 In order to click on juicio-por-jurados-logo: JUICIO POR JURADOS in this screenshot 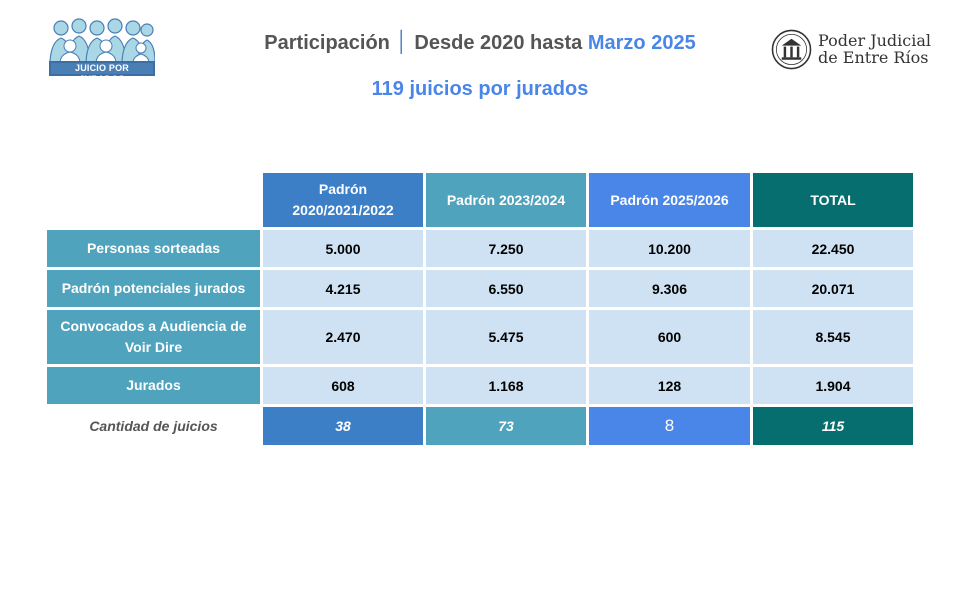, I will do `click(102, 50)`.